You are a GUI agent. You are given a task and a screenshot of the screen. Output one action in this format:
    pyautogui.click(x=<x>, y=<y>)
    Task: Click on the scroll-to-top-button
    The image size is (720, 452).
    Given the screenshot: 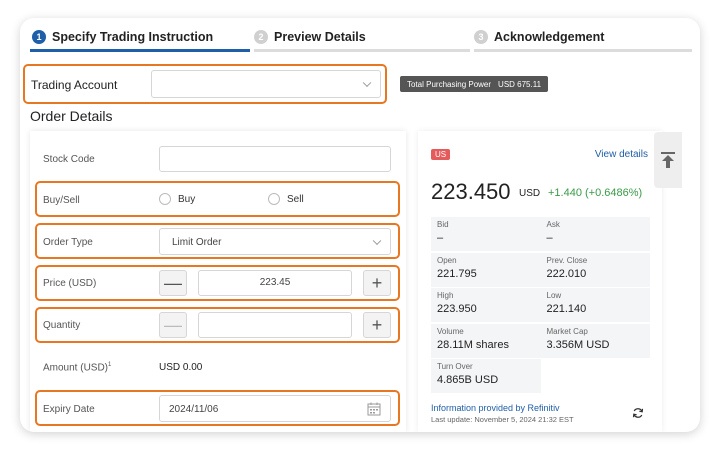 What is the action you would take?
    pyautogui.click(x=668, y=160)
    